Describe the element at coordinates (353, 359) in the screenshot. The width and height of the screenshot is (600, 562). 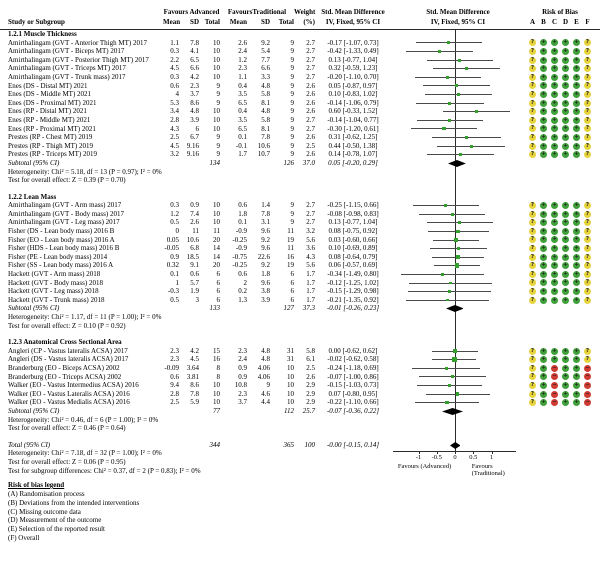
I see `smd-value: -0.02 [-0.62, 0.58]` at that location.